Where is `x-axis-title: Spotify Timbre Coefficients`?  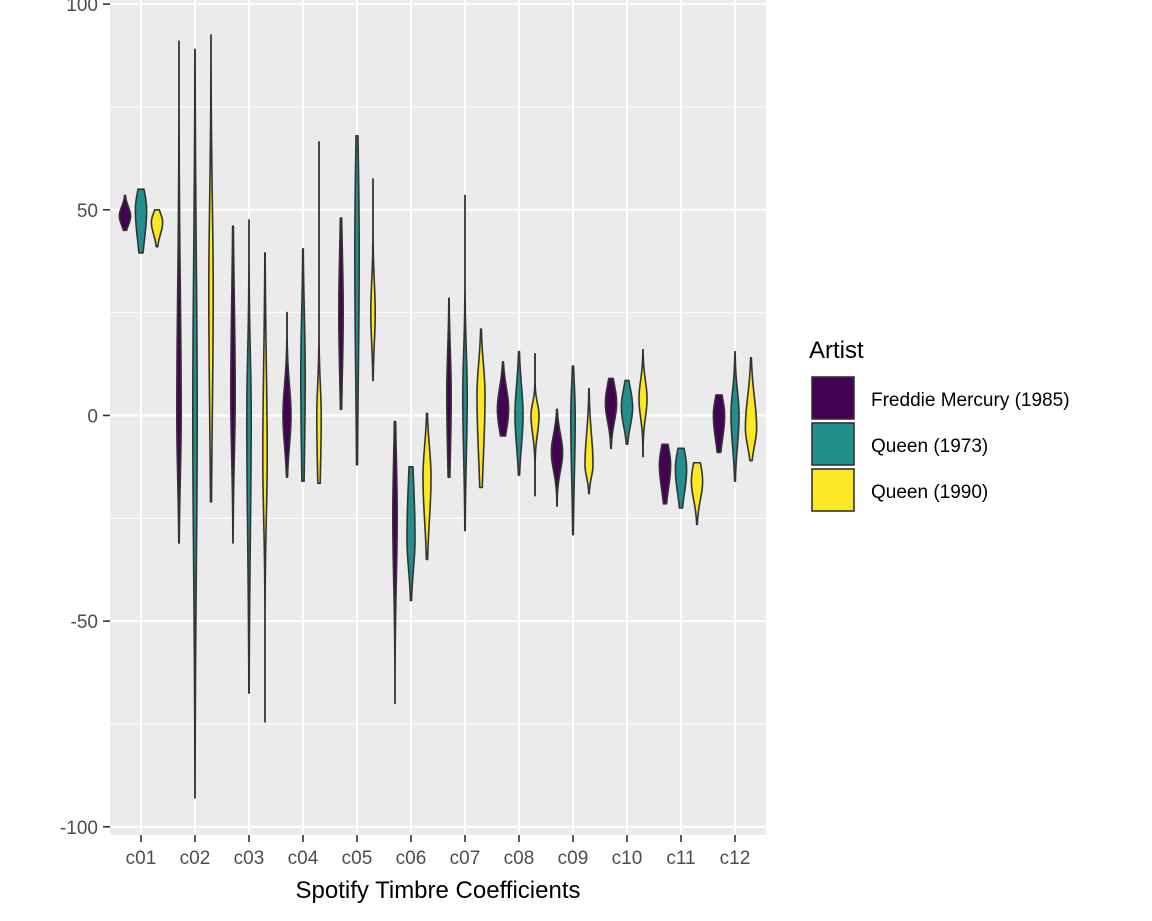 x-axis-title: Spotify Timbre Coefficients is located at coordinates (437, 890).